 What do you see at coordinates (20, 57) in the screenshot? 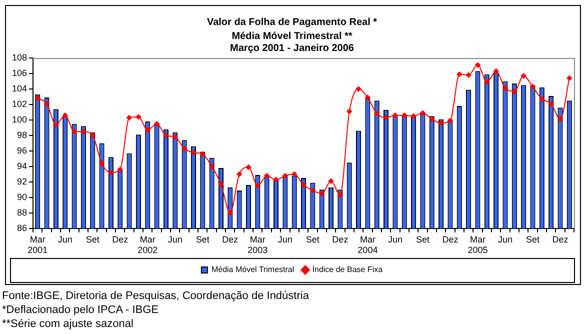
I see `y-tick-label: 108` at bounding box center [20, 57].